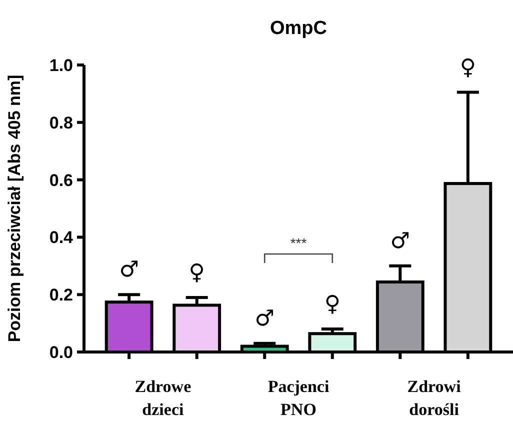 The image size is (513, 436). I want to click on y-tick-label: 0.8, so click(61, 122).